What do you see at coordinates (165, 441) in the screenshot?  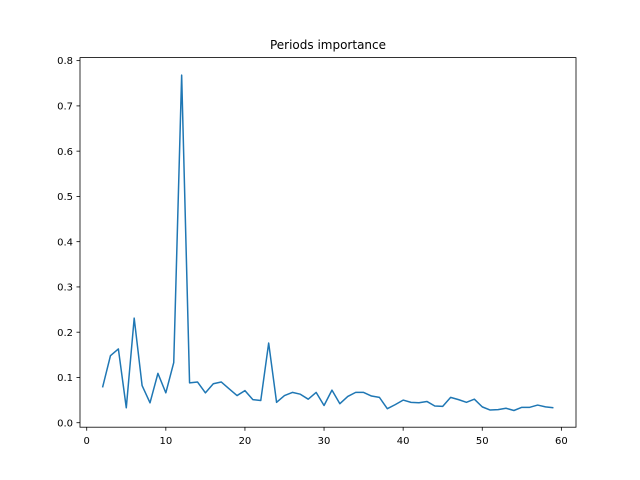 I see `x-tick-label: 10` at bounding box center [165, 441].